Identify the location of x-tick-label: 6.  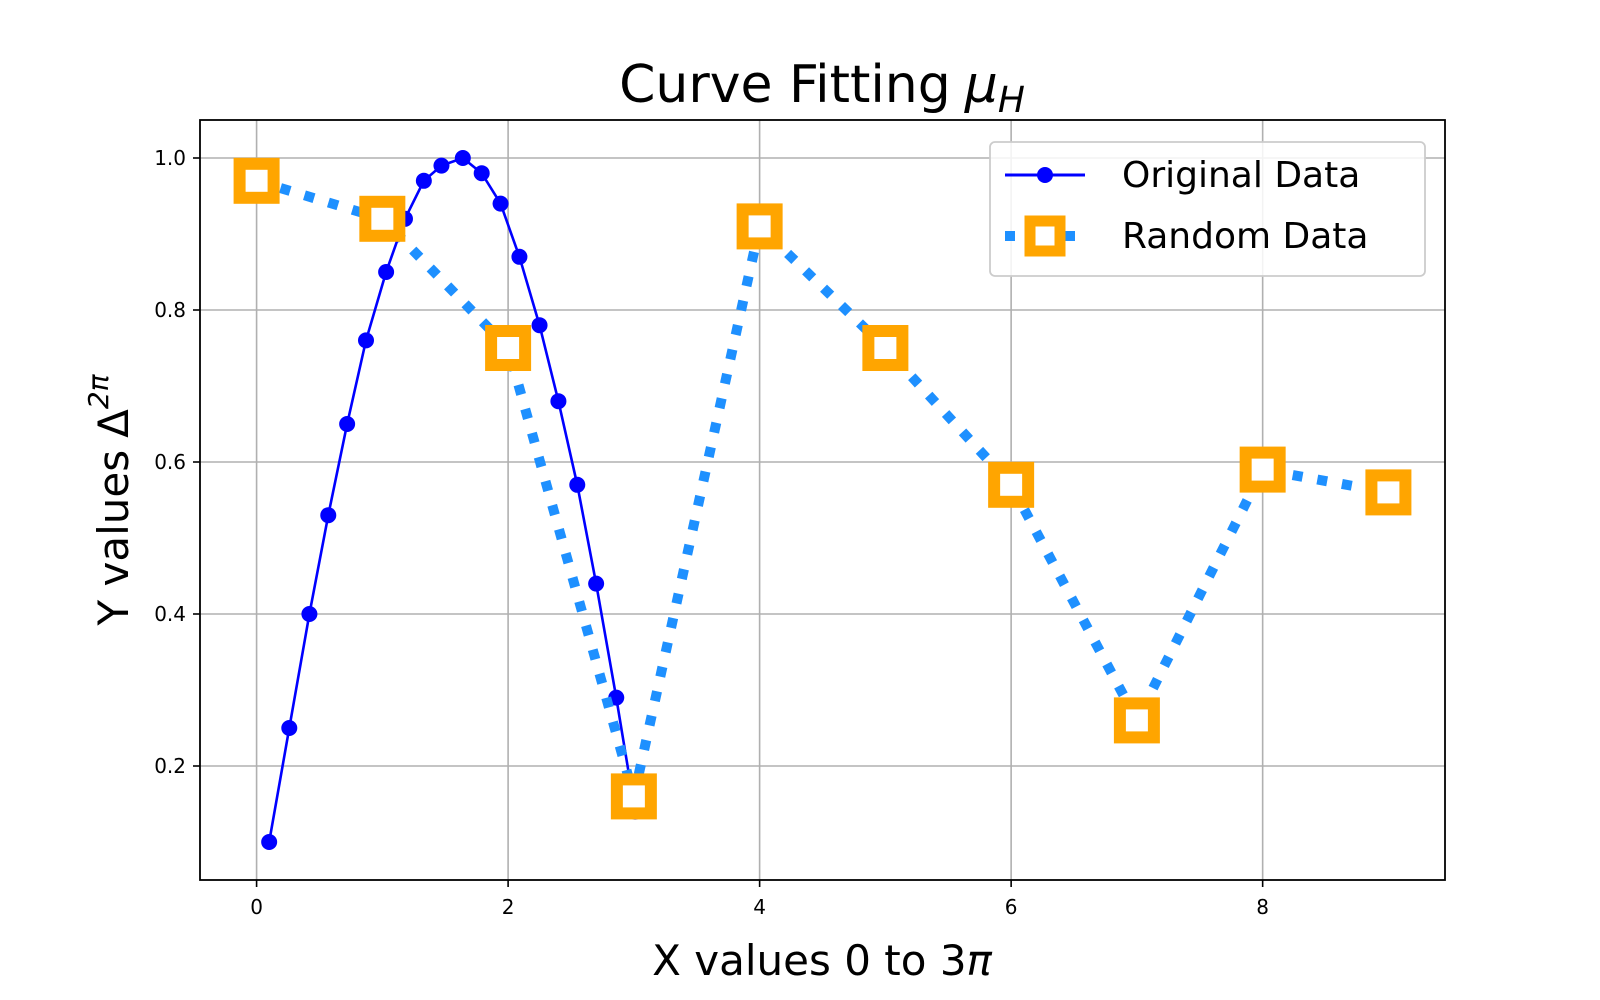
(1011, 907).